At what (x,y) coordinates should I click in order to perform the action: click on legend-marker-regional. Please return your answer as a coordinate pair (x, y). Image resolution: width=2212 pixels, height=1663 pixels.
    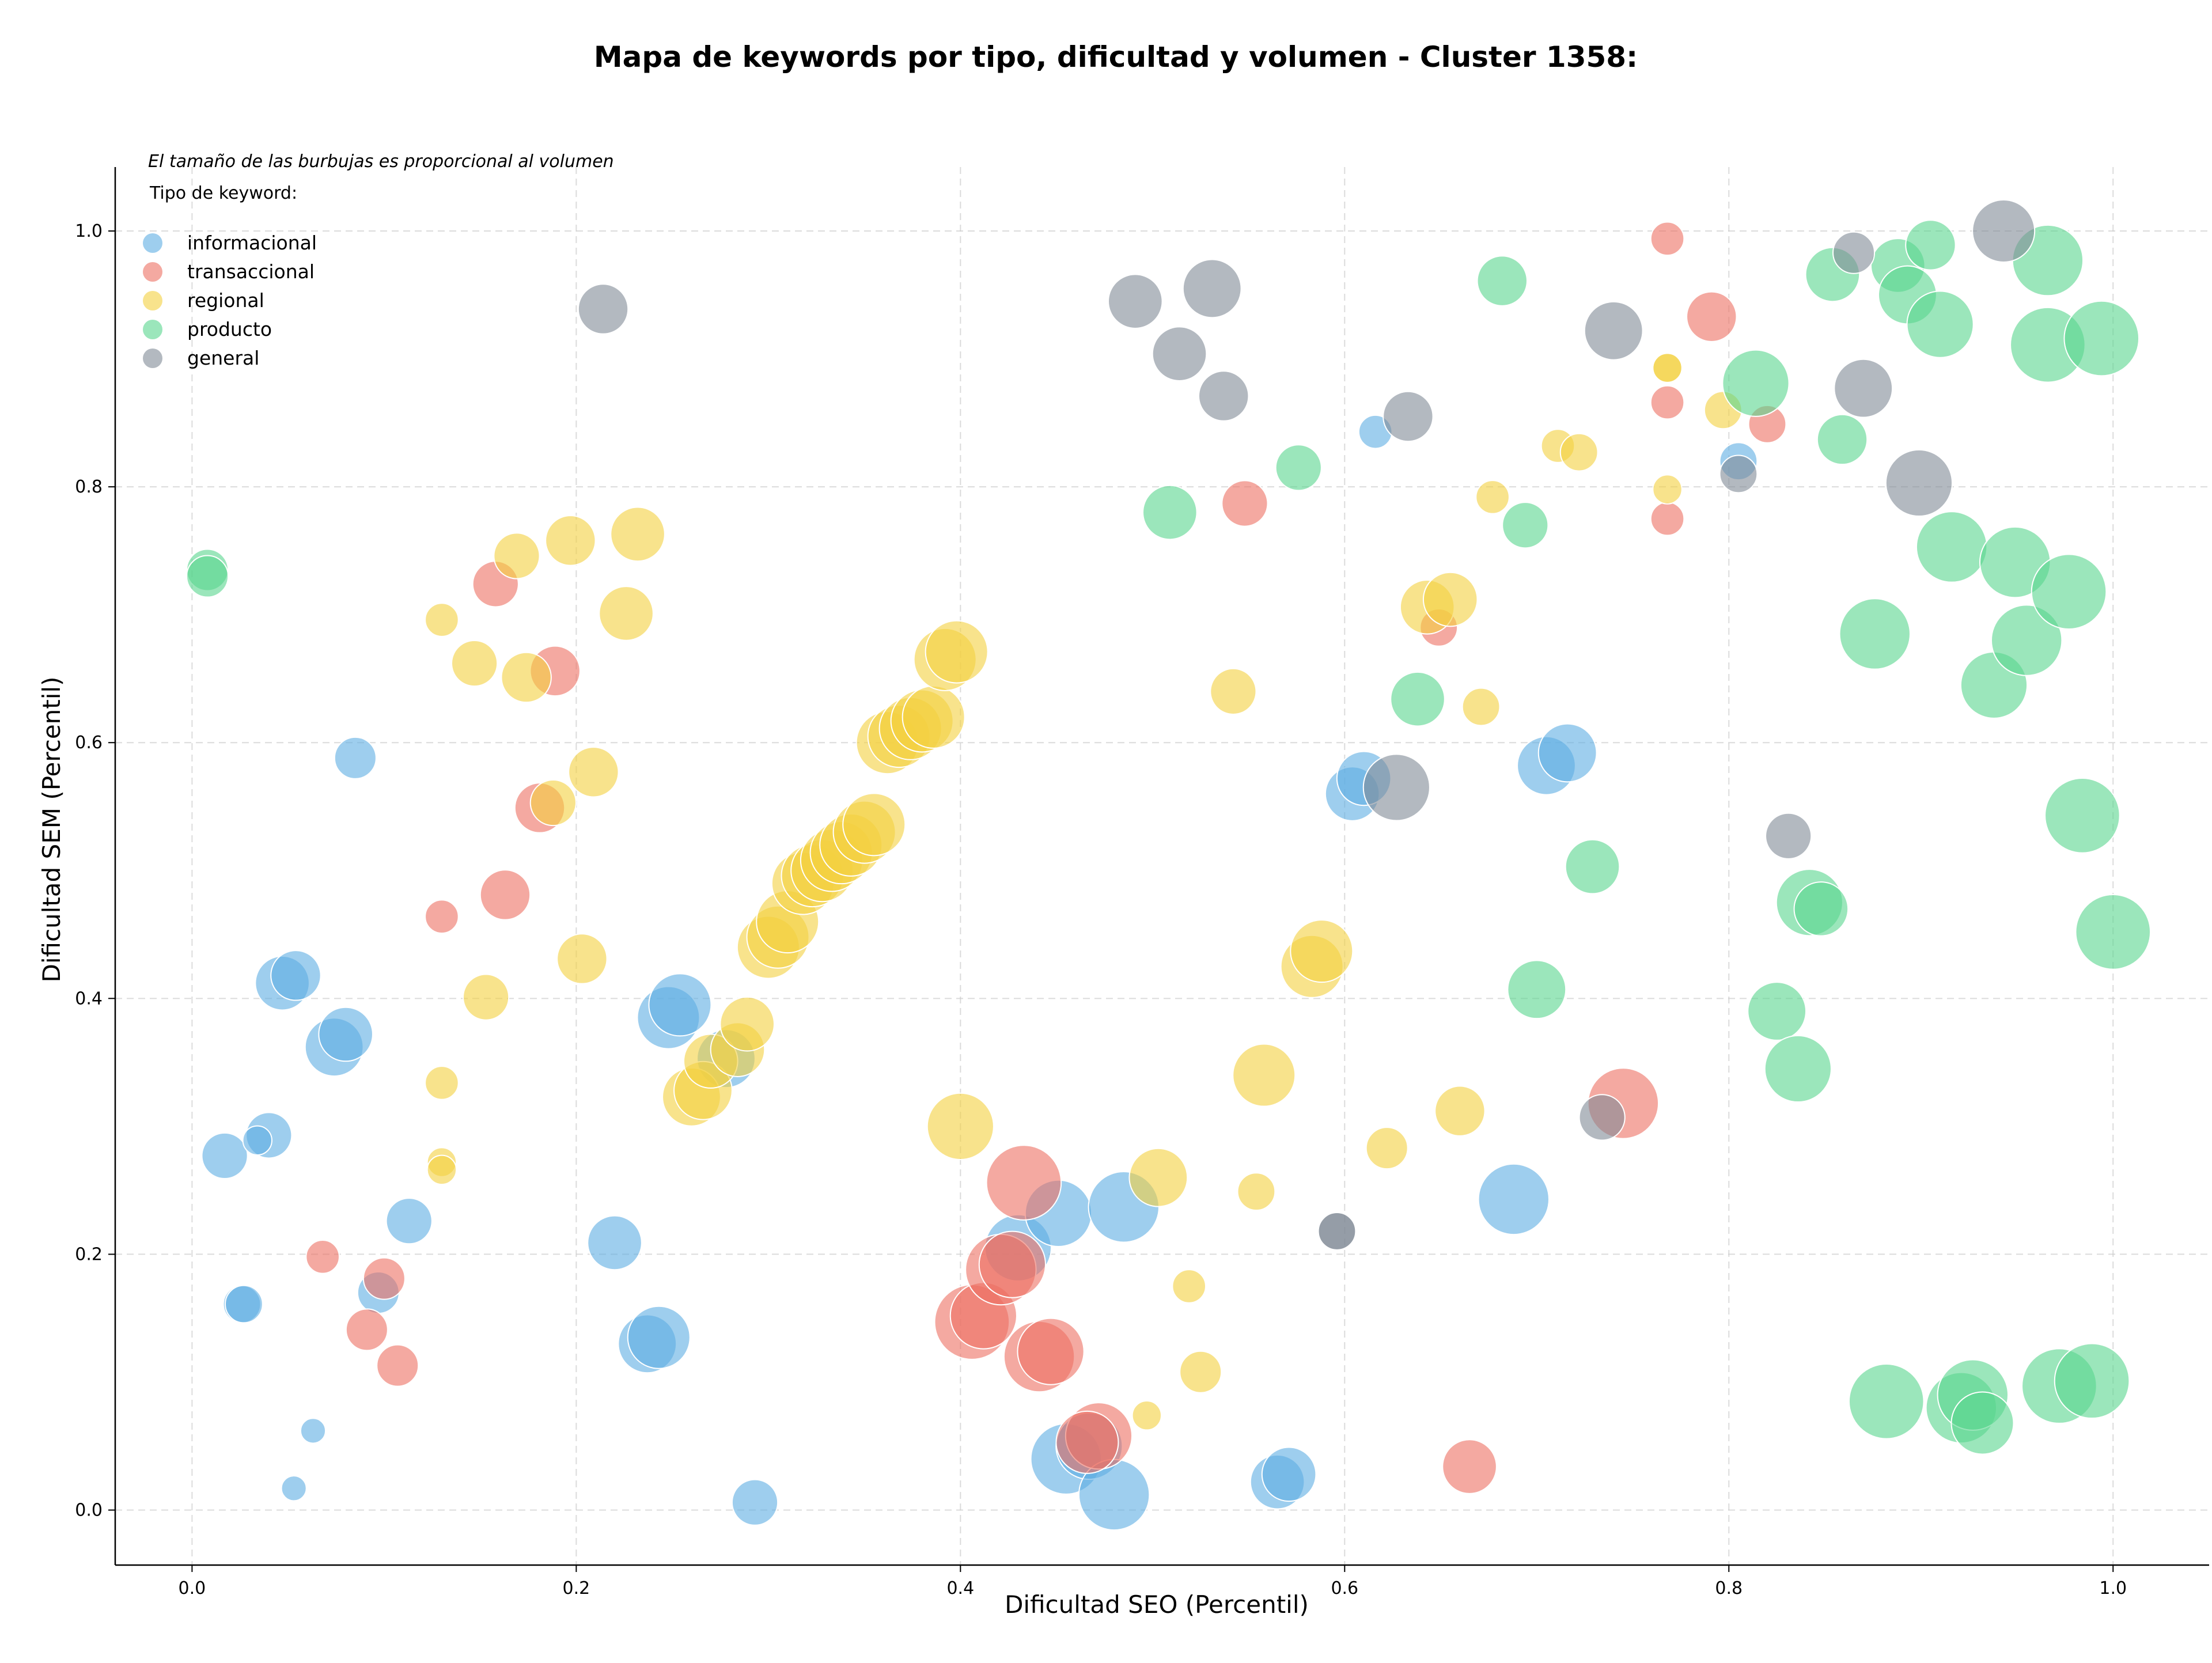
    Looking at the image, I should click on (152, 300).